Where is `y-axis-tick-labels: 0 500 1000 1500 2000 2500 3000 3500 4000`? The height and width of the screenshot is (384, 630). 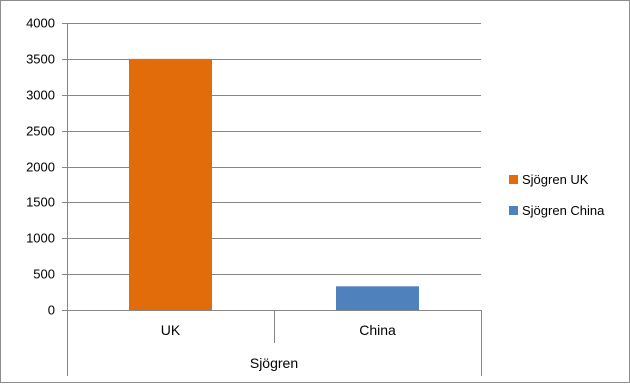
y-axis-tick-labels: 0 500 1000 1500 2000 2500 3000 3500 4000 is located at coordinates (40, 167).